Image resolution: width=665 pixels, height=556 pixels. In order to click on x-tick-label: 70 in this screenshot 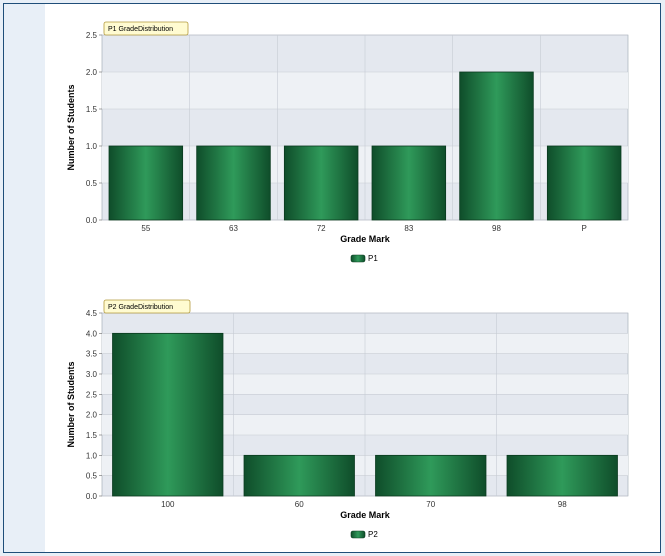, I will do `click(430, 504)`.